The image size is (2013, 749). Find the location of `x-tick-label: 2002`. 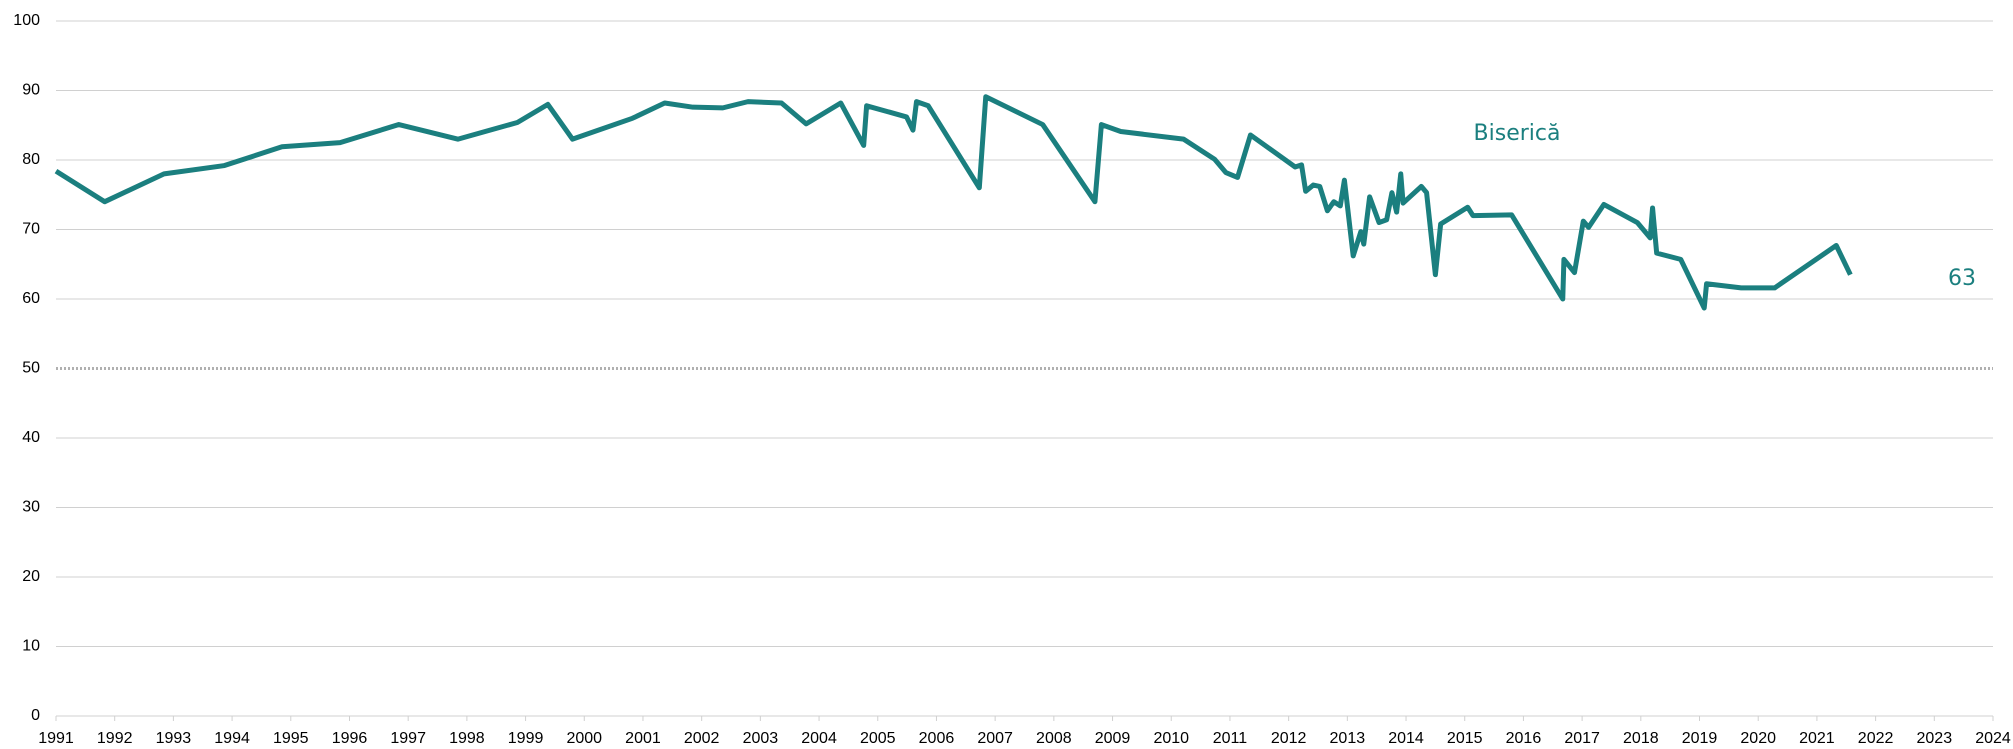

x-tick-label: 2002 is located at coordinates (702, 738).